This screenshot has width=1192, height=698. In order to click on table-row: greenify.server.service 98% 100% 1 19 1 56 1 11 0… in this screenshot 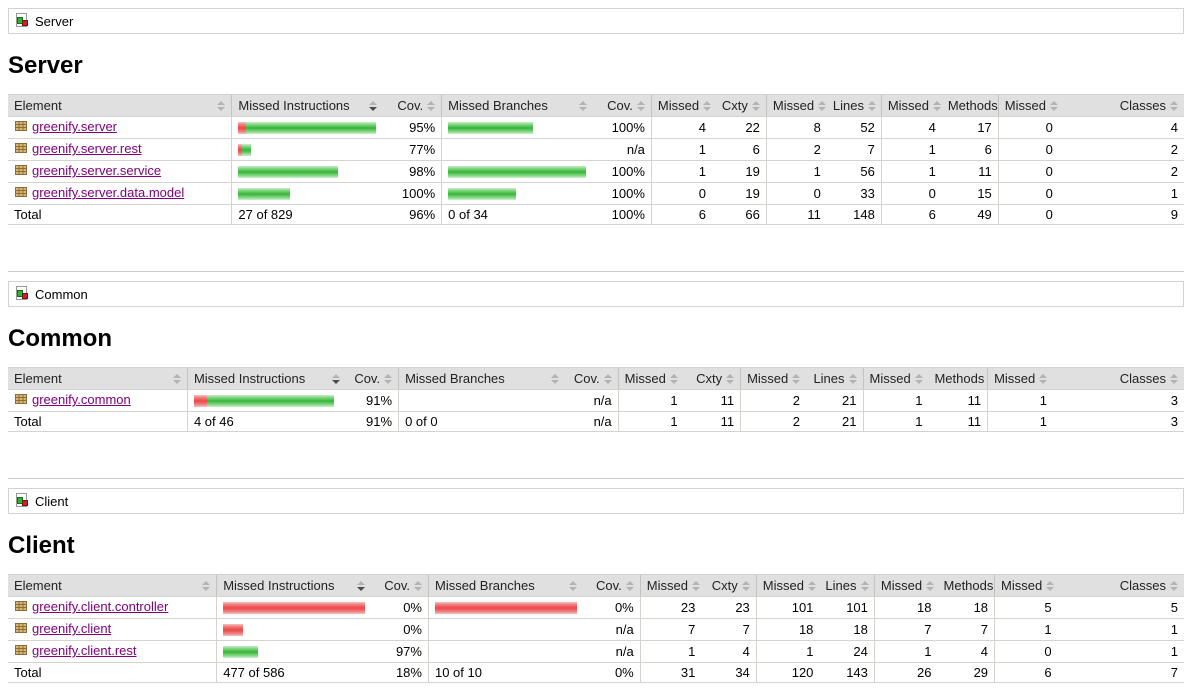, I will do `click(596, 171)`.